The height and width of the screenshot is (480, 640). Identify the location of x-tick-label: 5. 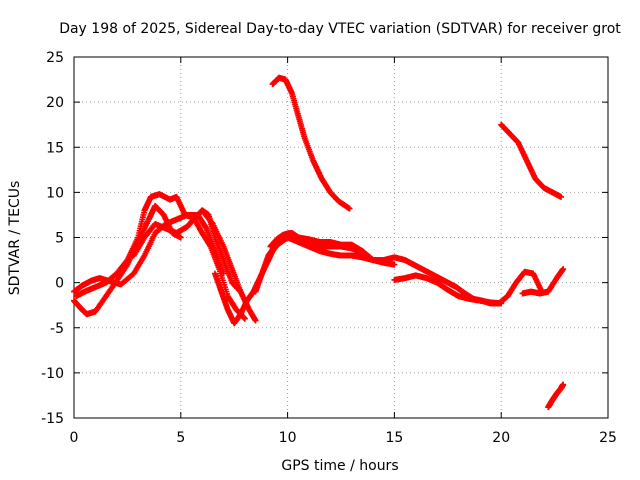
(180, 438).